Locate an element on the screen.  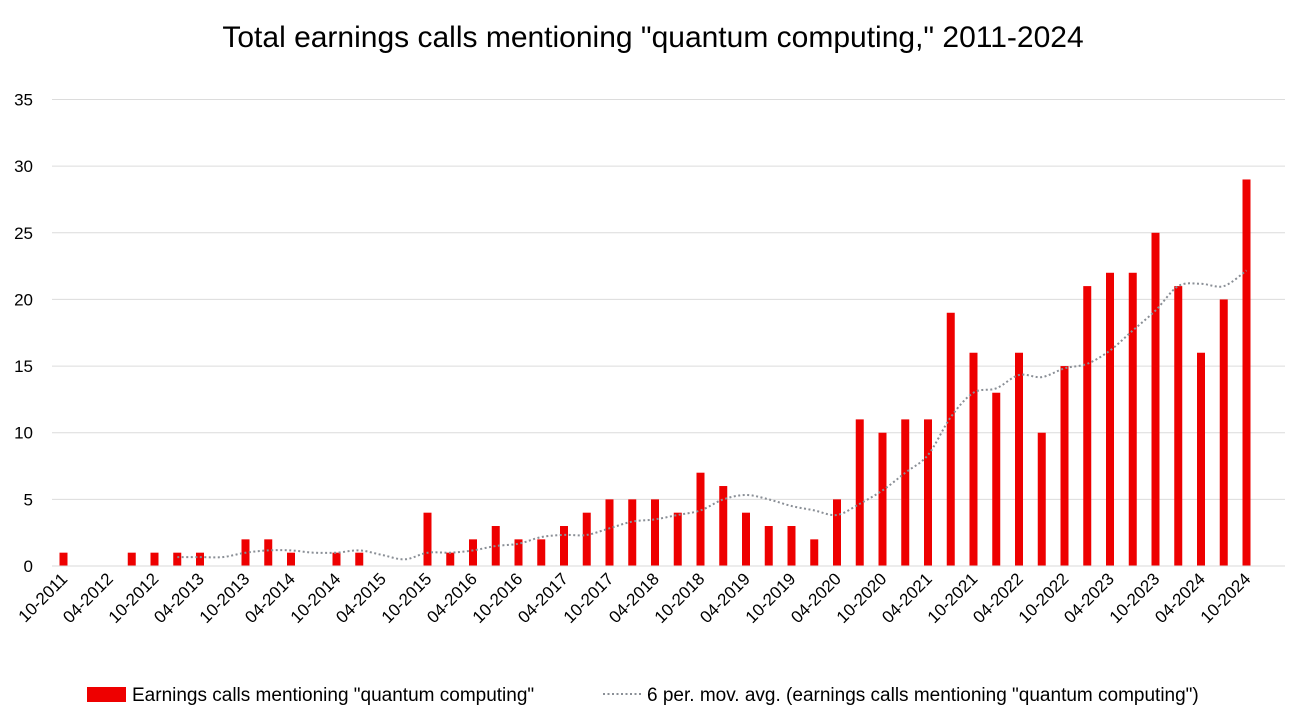
y-tick-label: 20 is located at coordinates (23, 299).